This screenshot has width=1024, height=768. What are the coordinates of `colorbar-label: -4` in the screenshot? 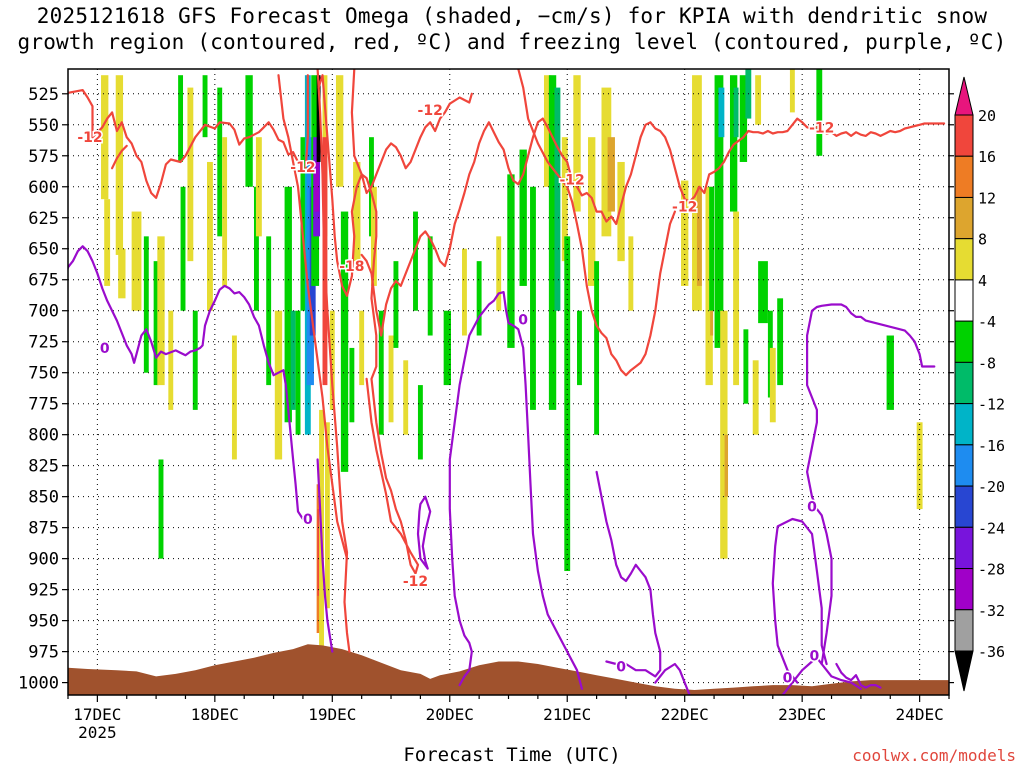 It's located at (987, 322).